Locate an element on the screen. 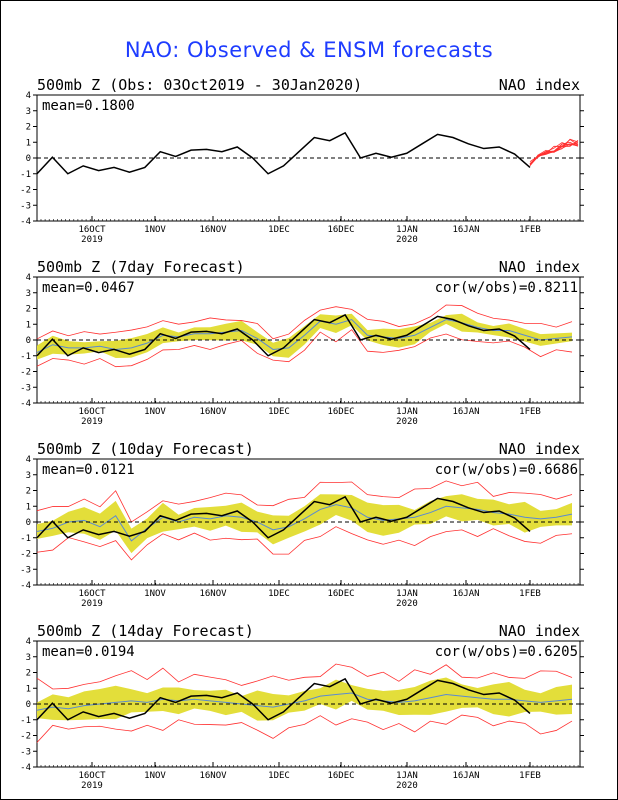  correlation-annotation: cor(w/obs)=0.6205 is located at coordinates (506, 652).